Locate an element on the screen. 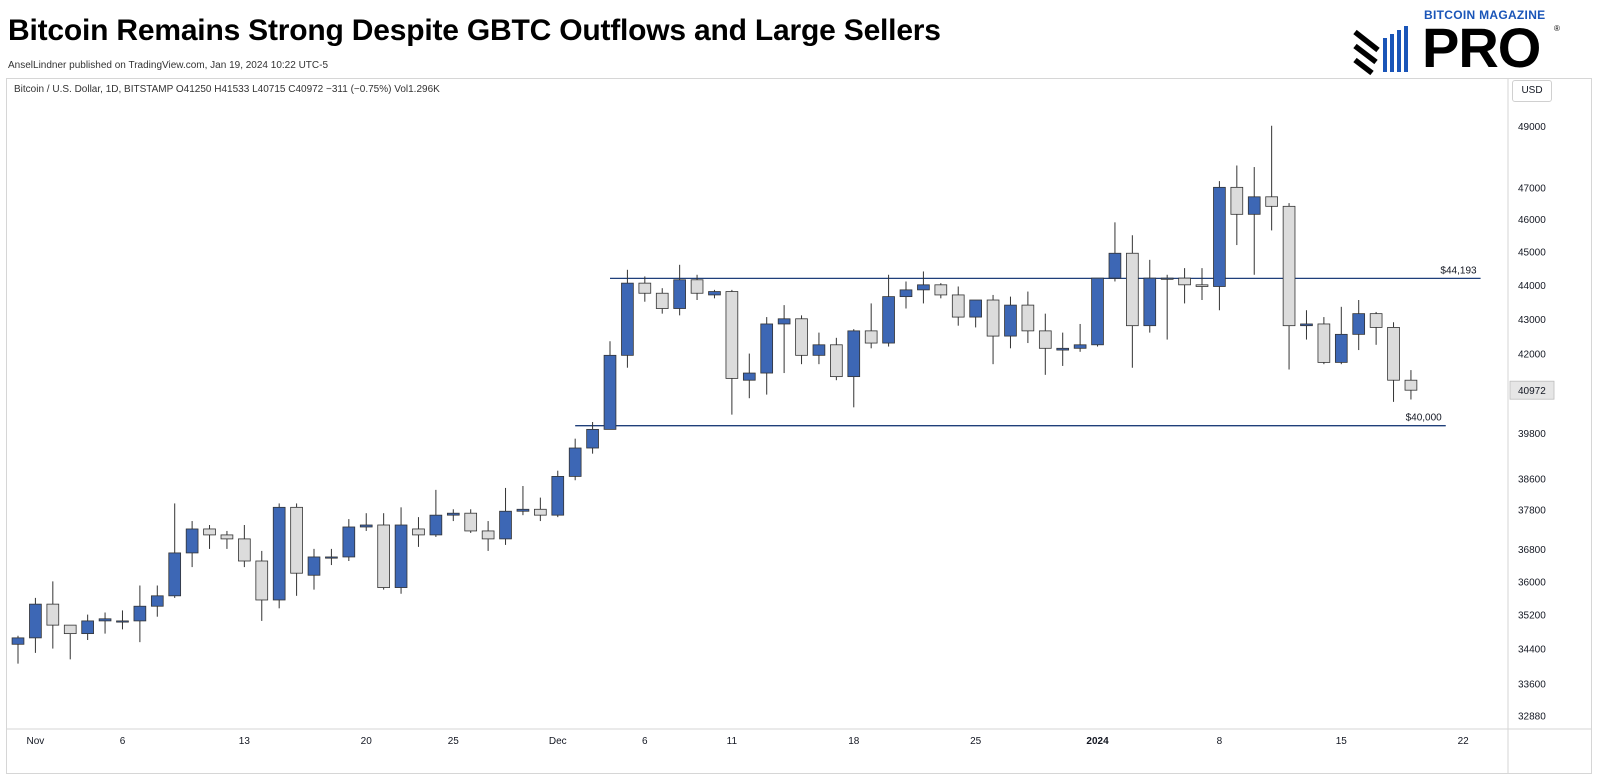  x-tick-label: 13 is located at coordinates (245, 741).